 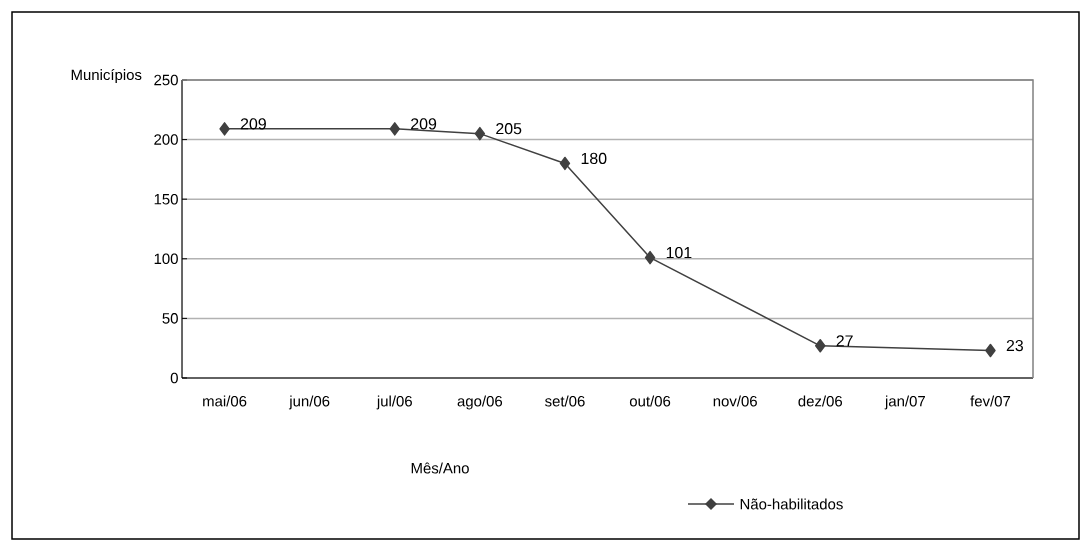 What do you see at coordinates (650, 401) in the screenshot?
I see `x-tick-label: out/06` at bounding box center [650, 401].